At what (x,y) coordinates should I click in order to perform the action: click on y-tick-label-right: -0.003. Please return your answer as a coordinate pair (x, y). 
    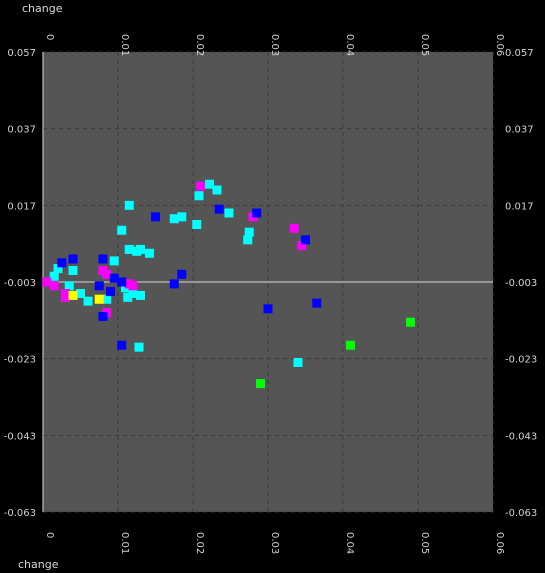
    Looking at the image, I should click on (521, 283).